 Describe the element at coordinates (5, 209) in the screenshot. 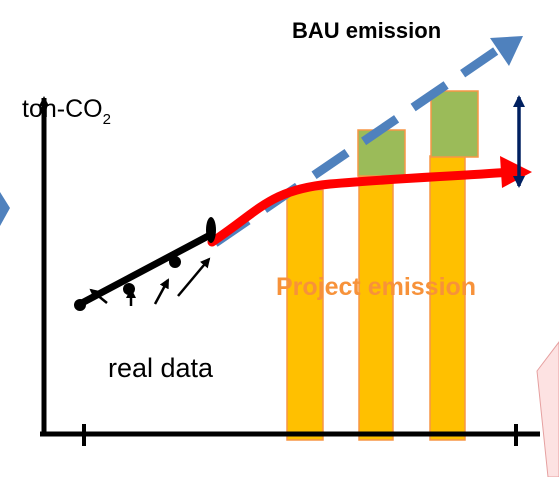

I see `partial-arrow-shape` at that location.